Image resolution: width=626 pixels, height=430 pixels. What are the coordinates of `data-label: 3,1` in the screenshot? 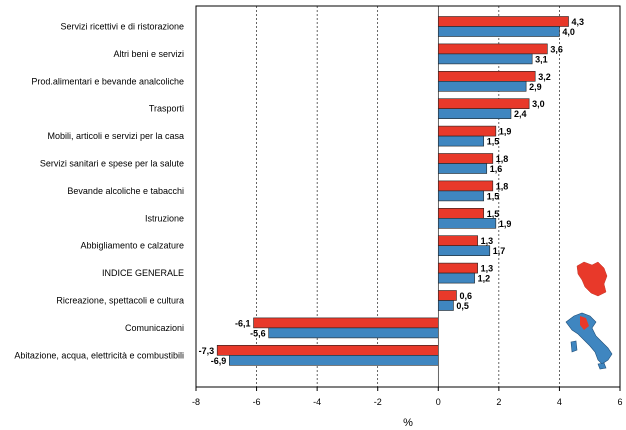 It's located at (541, 59).